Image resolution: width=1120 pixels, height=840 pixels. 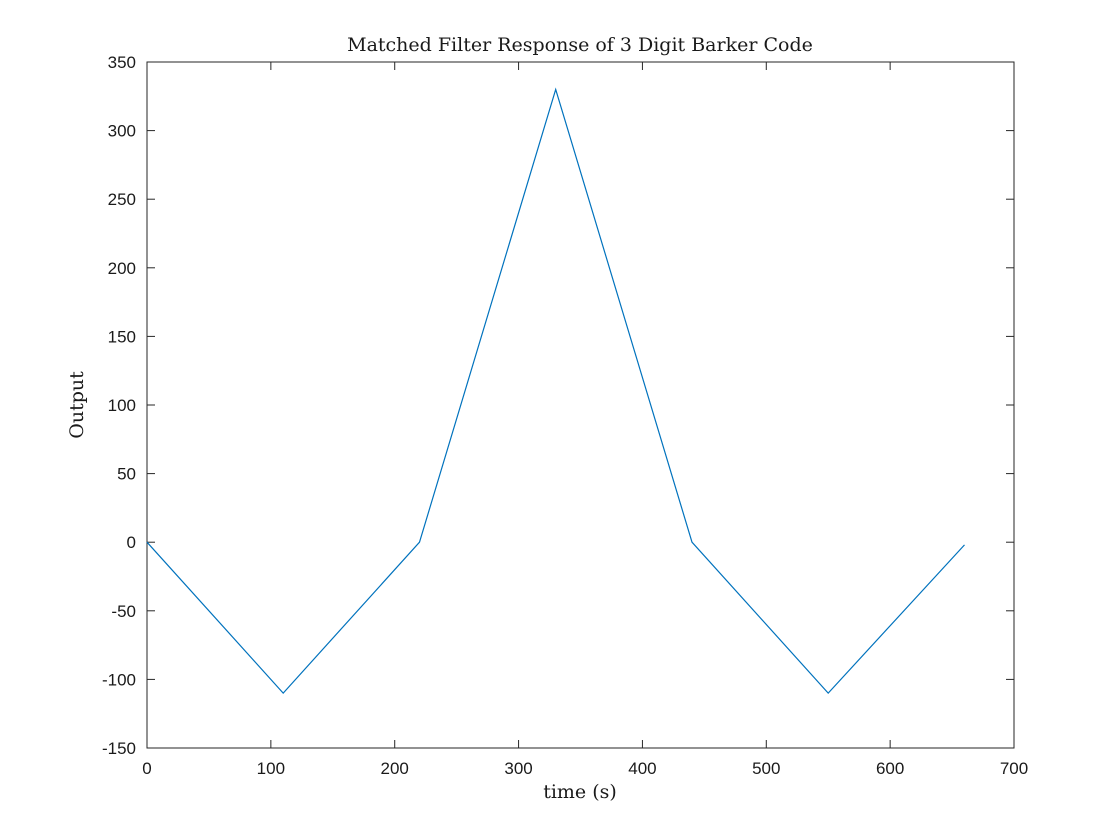 What do you see at coordinates (122, 62) in the screenshot?
I see `y-tick-label: 350` at bounding box center [122, 62].